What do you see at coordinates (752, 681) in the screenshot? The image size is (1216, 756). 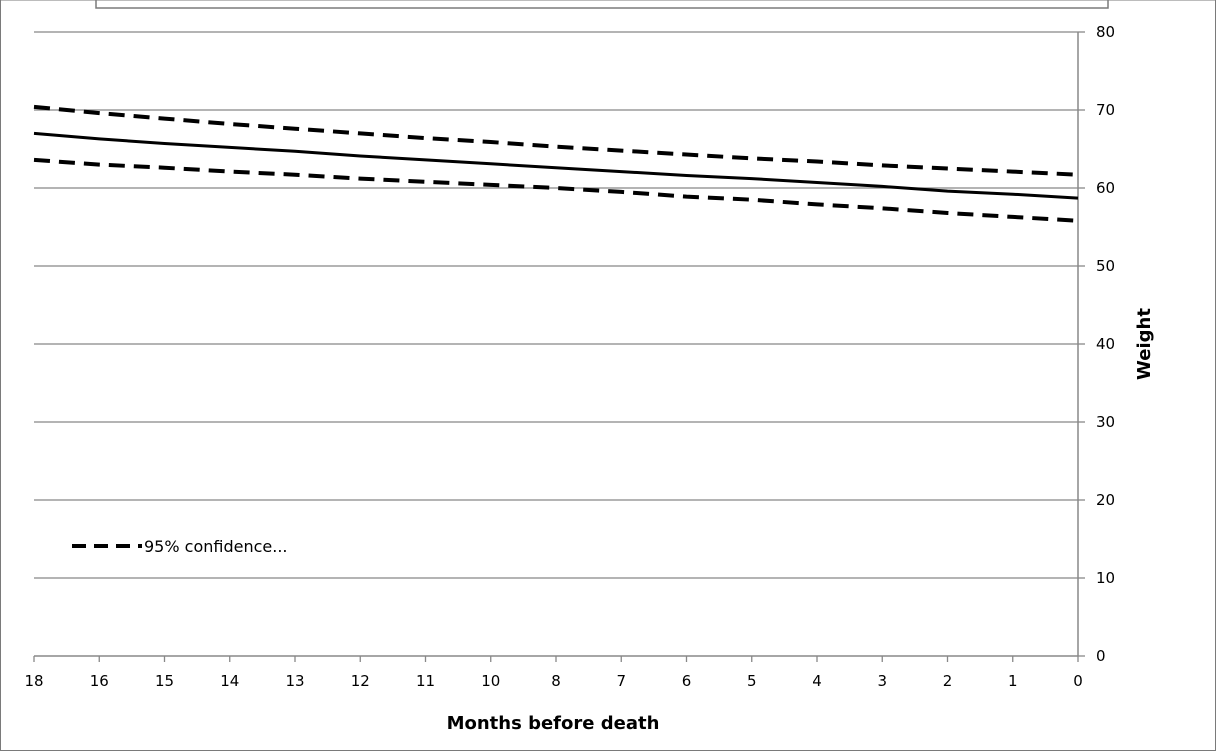 I see `x-tick-label-5: 5` at bounding box center [752, 681].